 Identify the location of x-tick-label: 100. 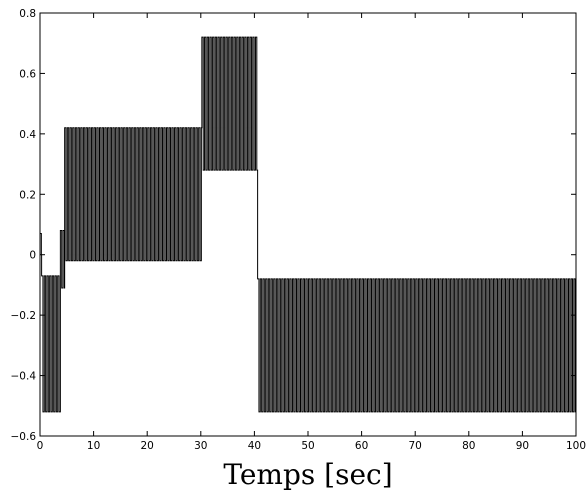
(576, 446).